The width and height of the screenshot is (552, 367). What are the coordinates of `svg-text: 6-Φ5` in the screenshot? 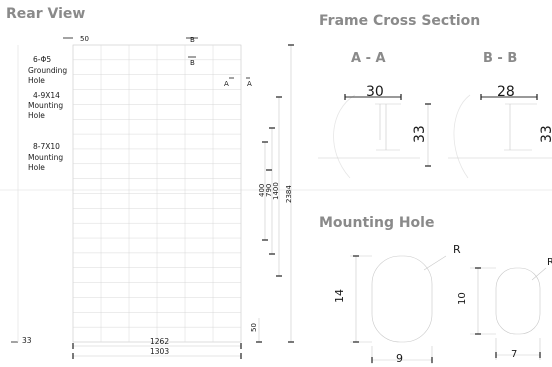 It's located at (42, 59).